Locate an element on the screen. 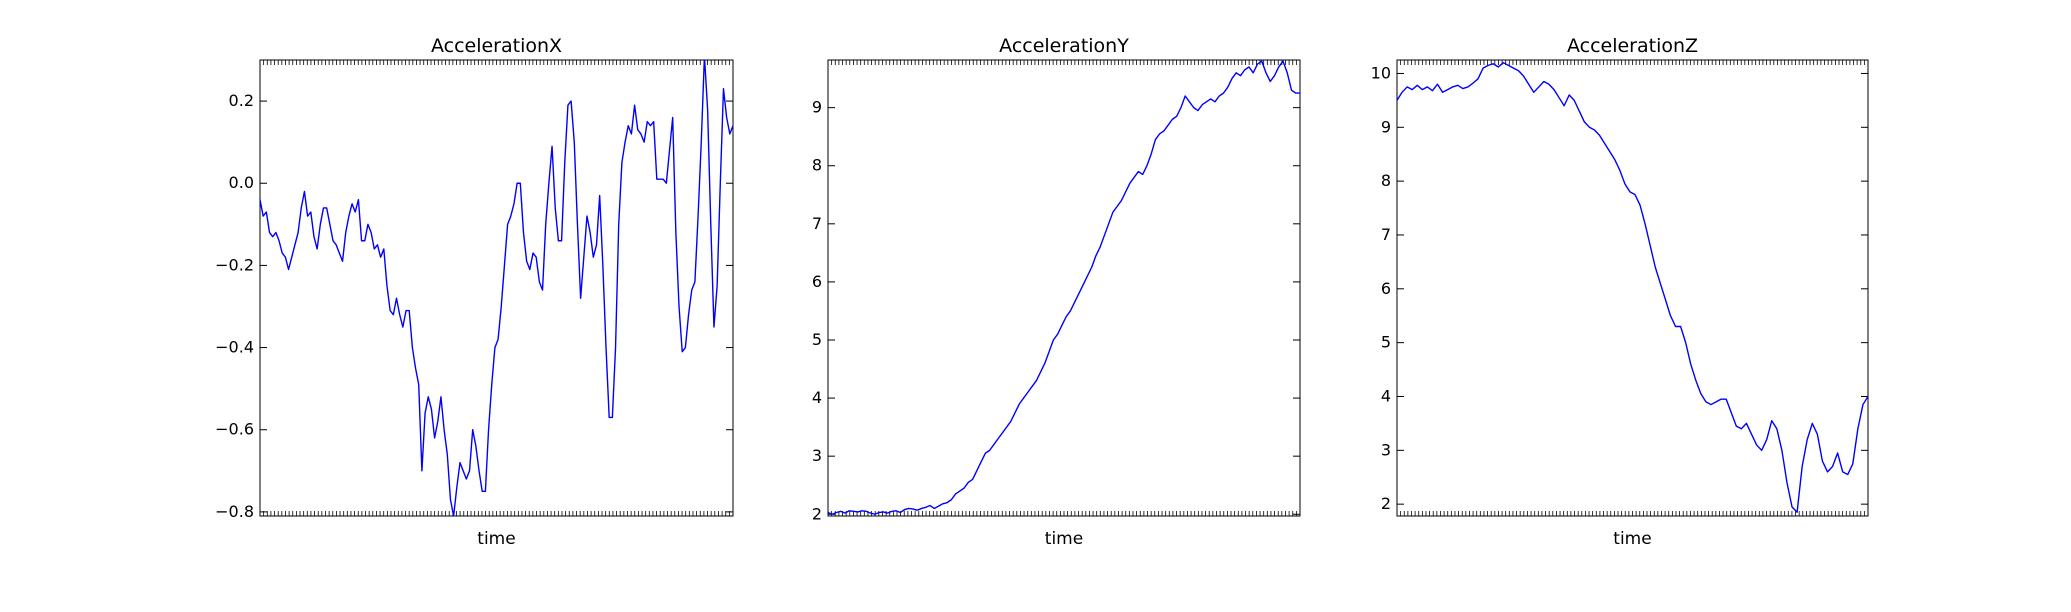  chart-title: AccelerationY is located at coordinates (1064, 46).